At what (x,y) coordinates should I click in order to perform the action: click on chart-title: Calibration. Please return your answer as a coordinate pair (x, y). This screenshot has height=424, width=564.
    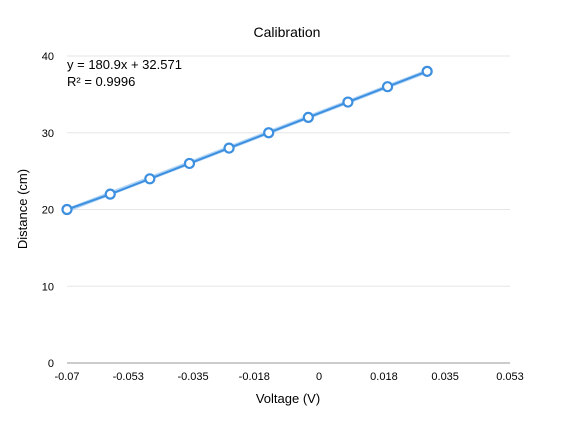
    Looking at the image, I should click on (287, 32).